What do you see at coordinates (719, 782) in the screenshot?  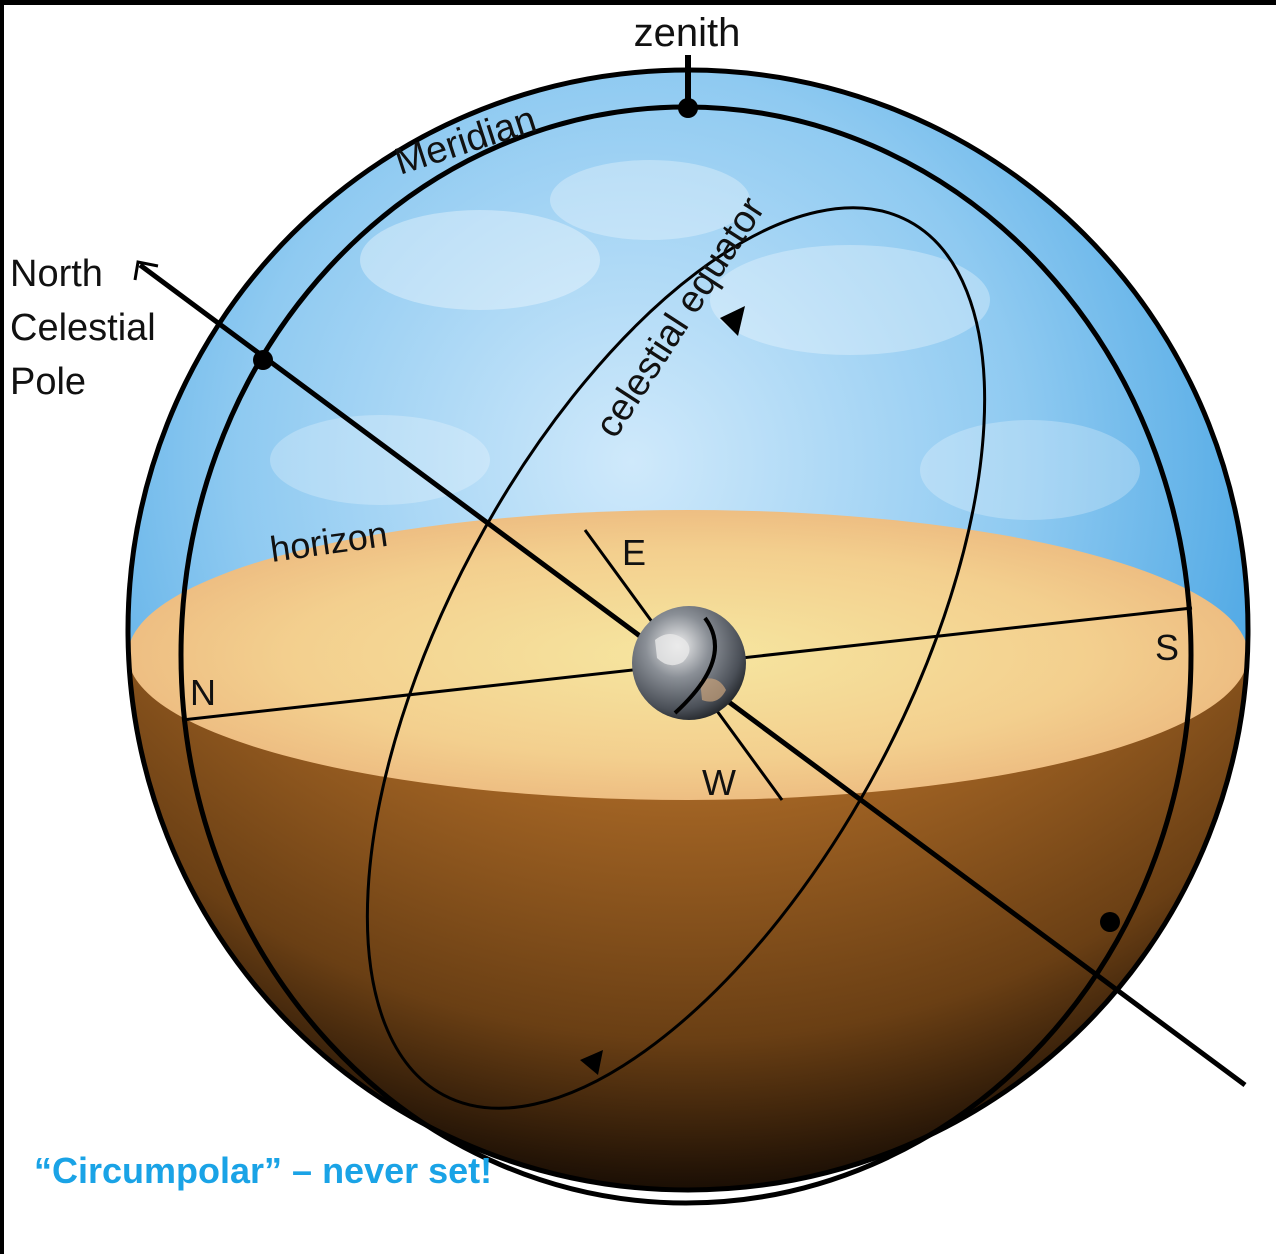 I see `west-label: W` at bounding box center [719, 782].